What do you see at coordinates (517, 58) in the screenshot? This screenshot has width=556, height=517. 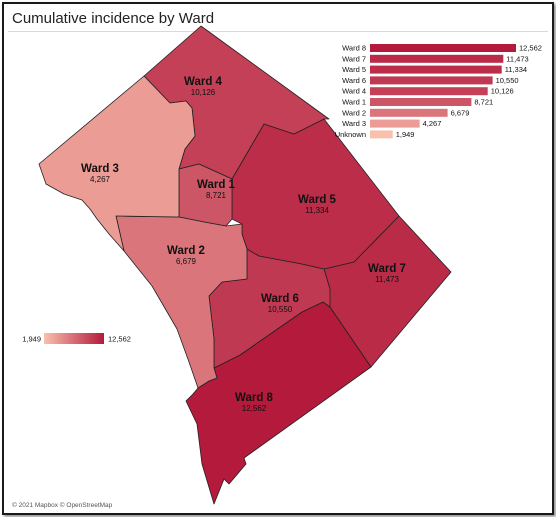 I see `bar-value-ward-7: 11,473` at bounding box center [517, 58].